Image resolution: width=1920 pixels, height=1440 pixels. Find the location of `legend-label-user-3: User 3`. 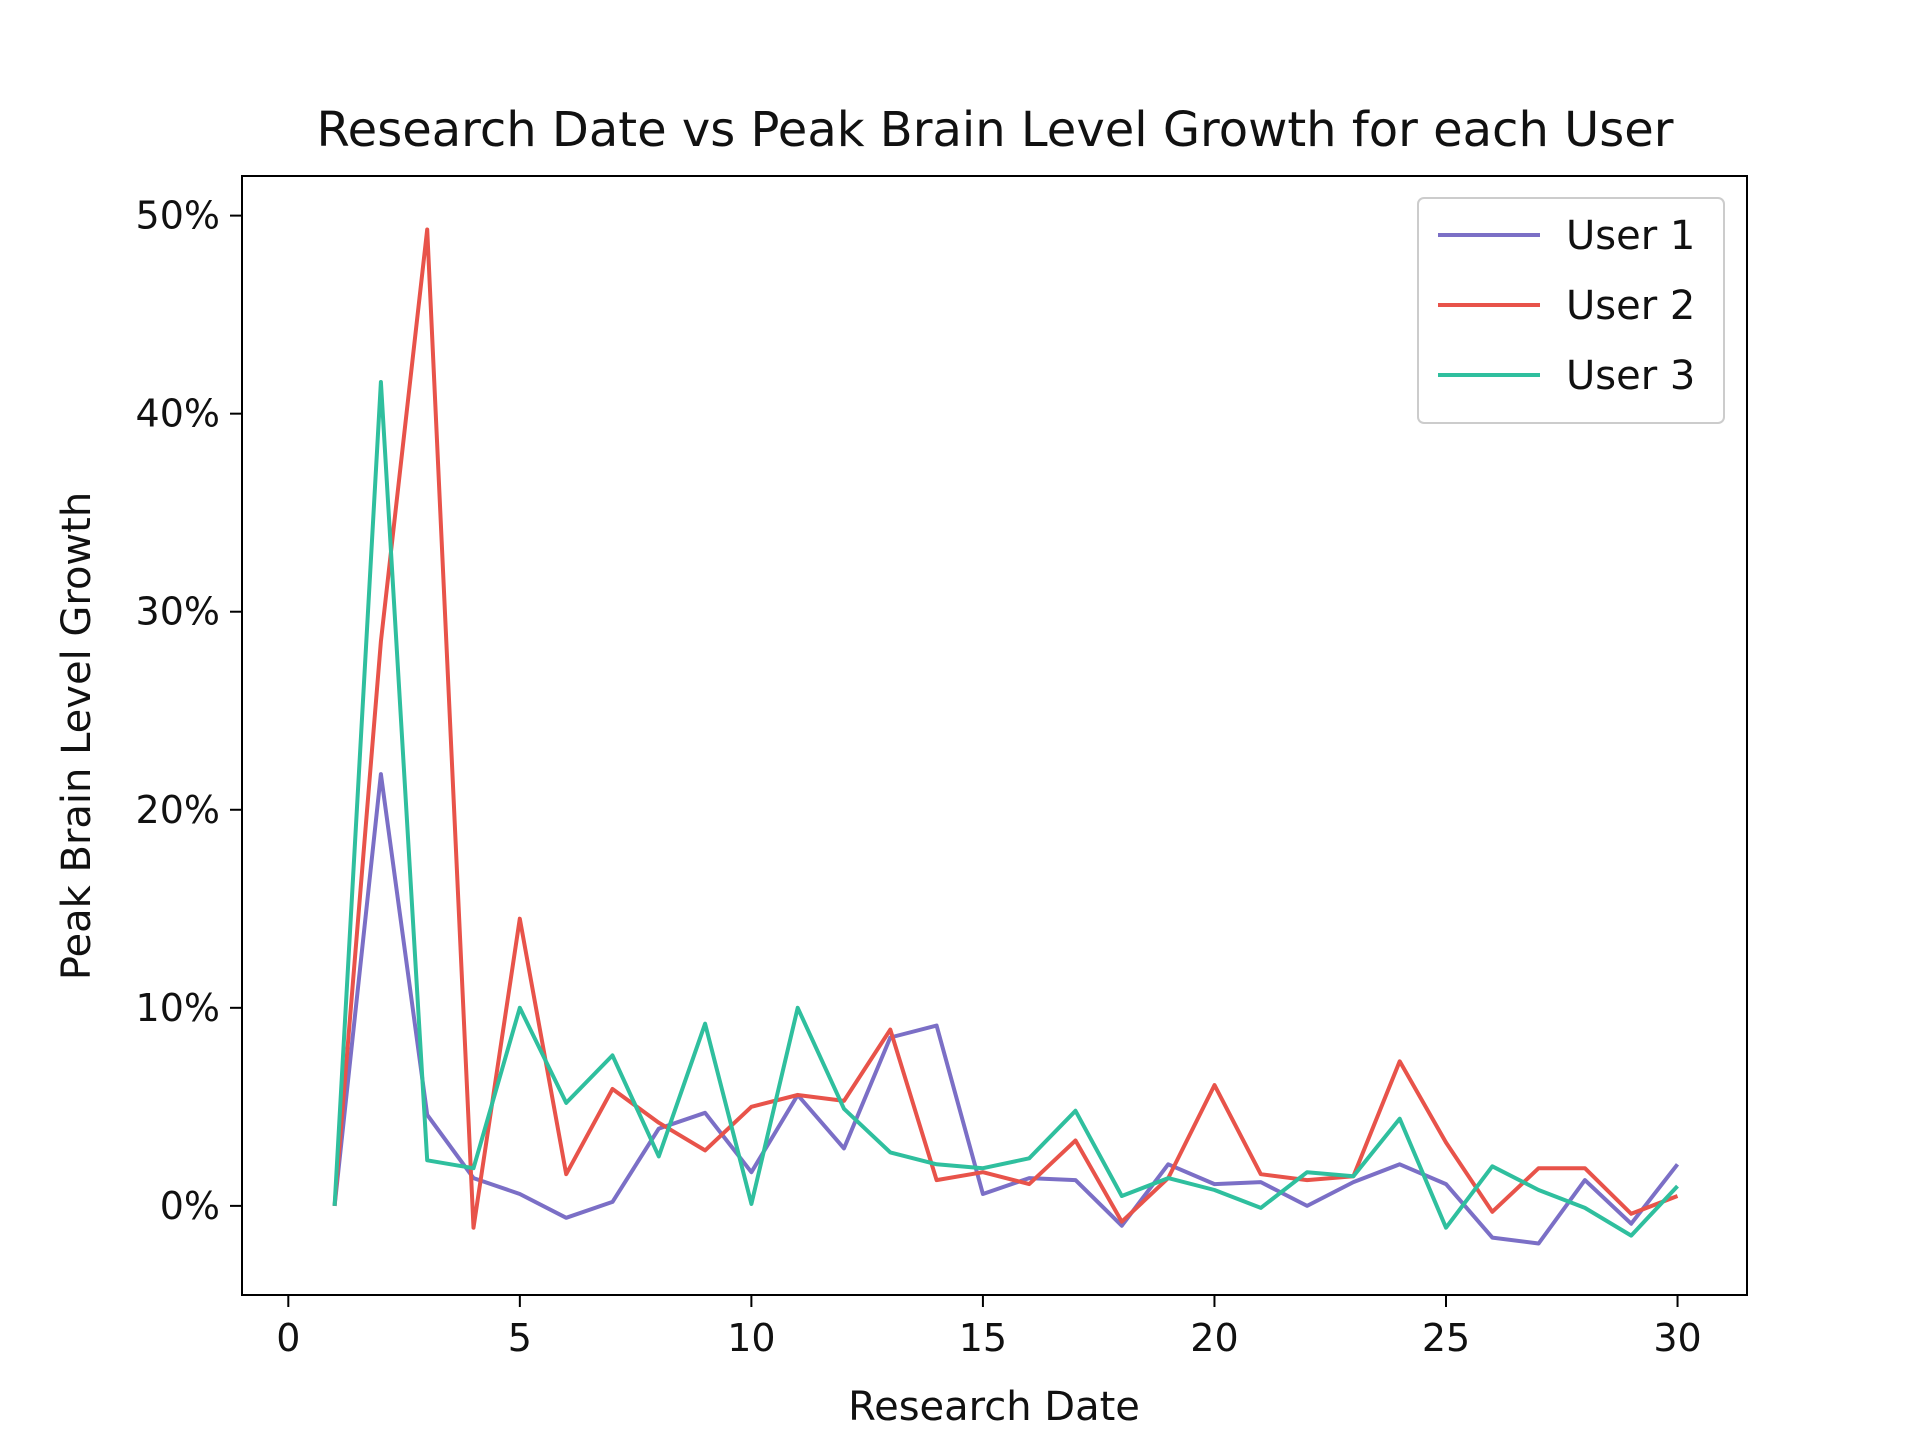

legend-label-user-3: User 3 is located at coordinates (1630, 376).